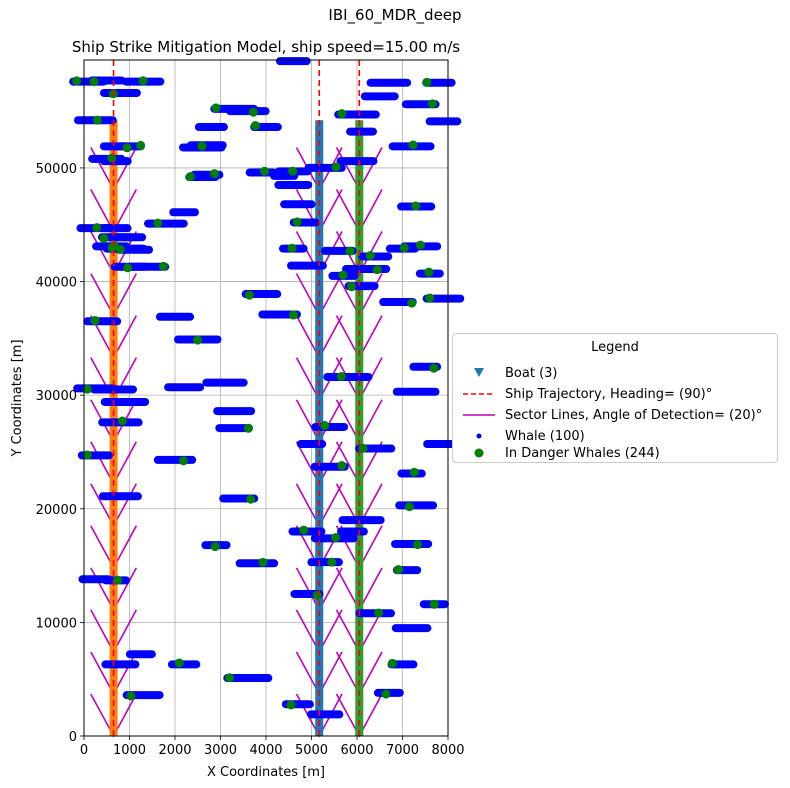 This screenshot has height=788, width=790. Describe the element at coordinates (479, 394) in the screenshot. I see `dashed-line-icon` at that location.